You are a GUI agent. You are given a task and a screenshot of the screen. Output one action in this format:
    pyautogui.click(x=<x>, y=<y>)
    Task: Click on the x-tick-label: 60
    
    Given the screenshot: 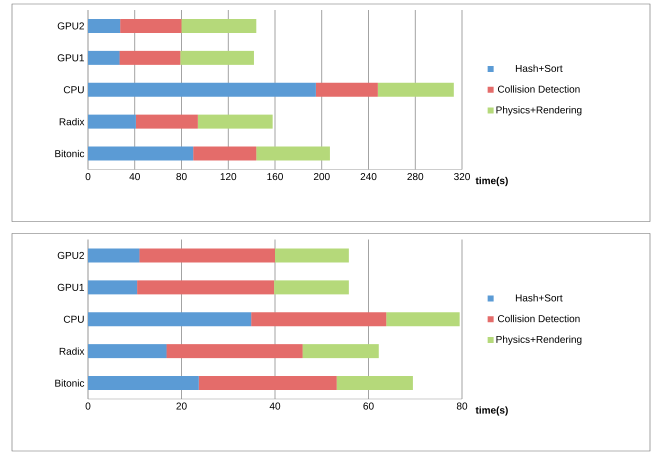 What is the action you would take?
    pyautogui.click(x=368, y=406)
    